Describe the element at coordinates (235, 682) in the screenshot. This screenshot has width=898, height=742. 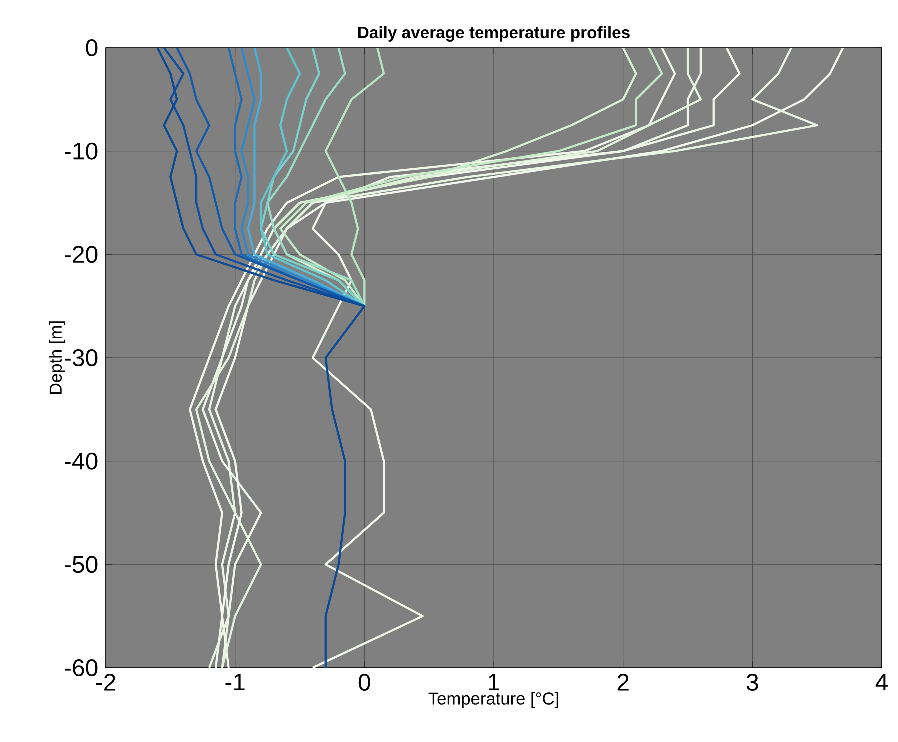
I see `x-tick-label: -1` at that location.